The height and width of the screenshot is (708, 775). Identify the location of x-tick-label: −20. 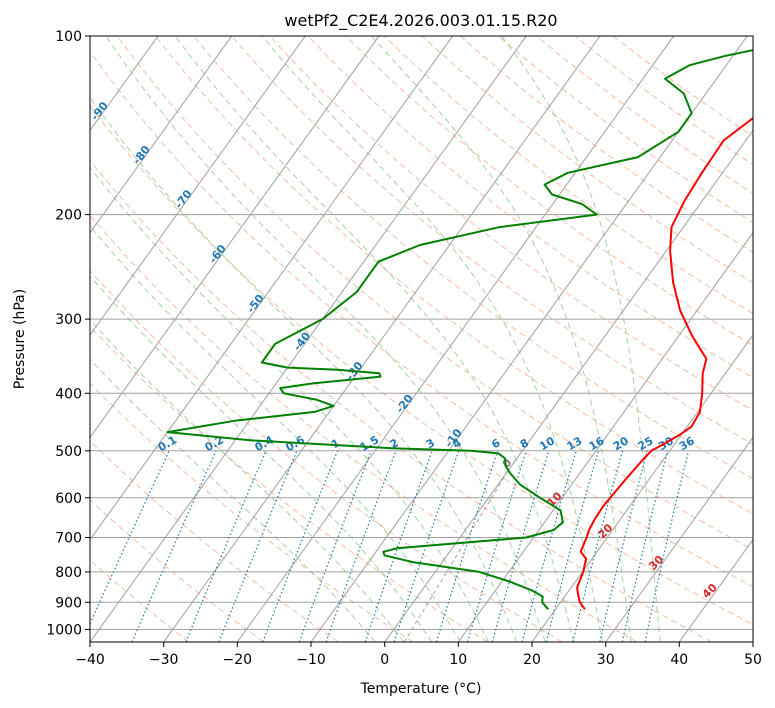
(238, 660).